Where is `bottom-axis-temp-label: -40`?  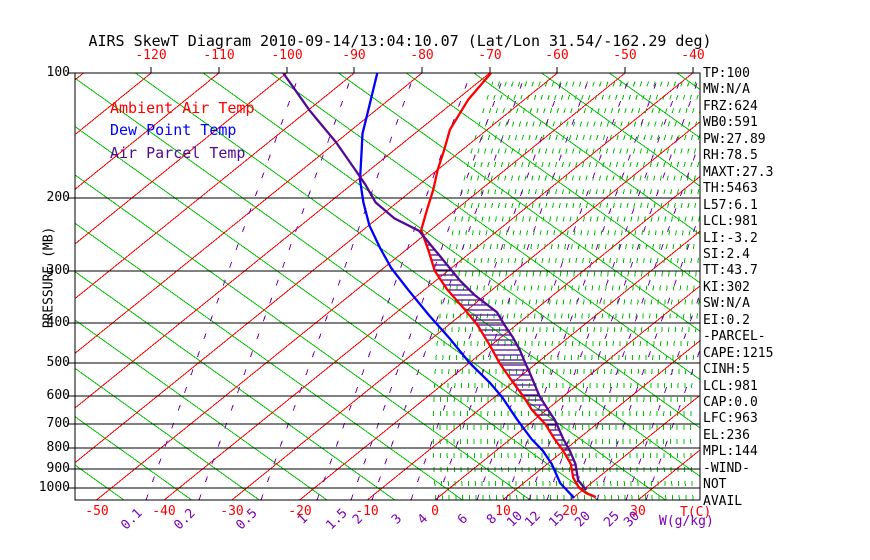 bottom-axis-temp-label: -40 is located at coordinates (164, 511).